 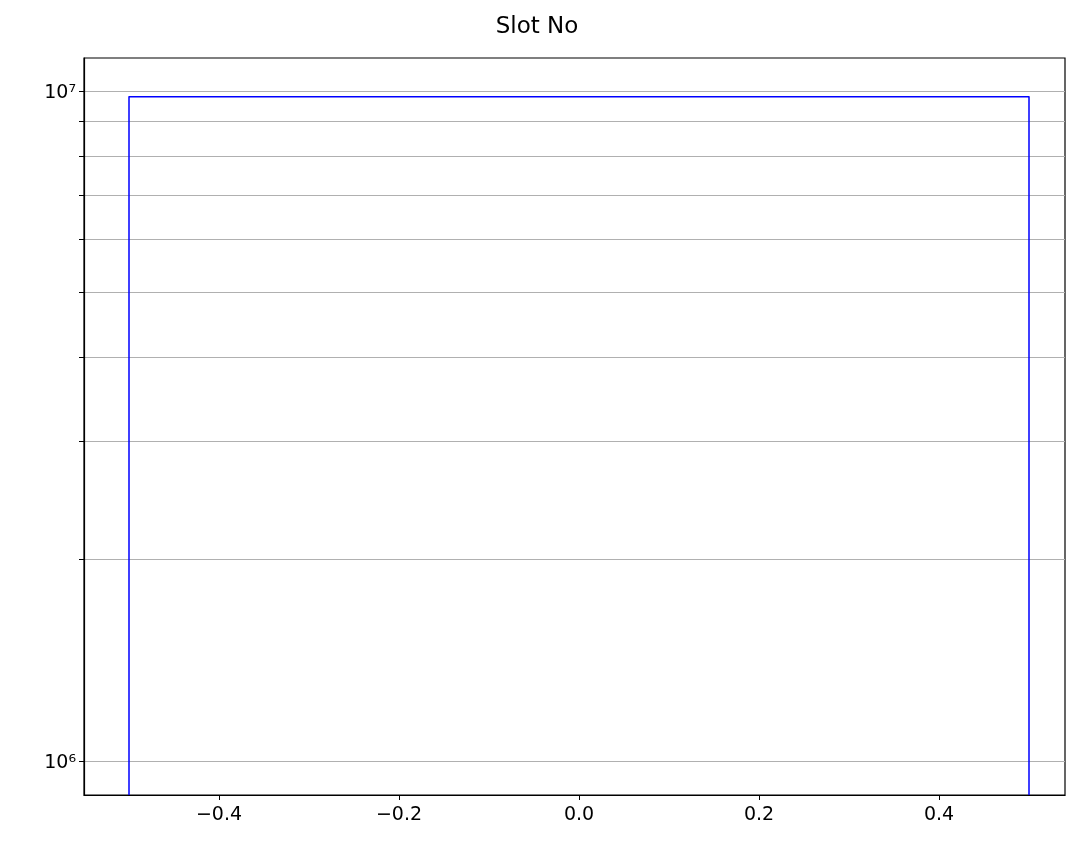 What do you see at coordinates (579, 812) in the screenshot?
I see `x-tick-label: 0.0` at bounding box center [579, 812].